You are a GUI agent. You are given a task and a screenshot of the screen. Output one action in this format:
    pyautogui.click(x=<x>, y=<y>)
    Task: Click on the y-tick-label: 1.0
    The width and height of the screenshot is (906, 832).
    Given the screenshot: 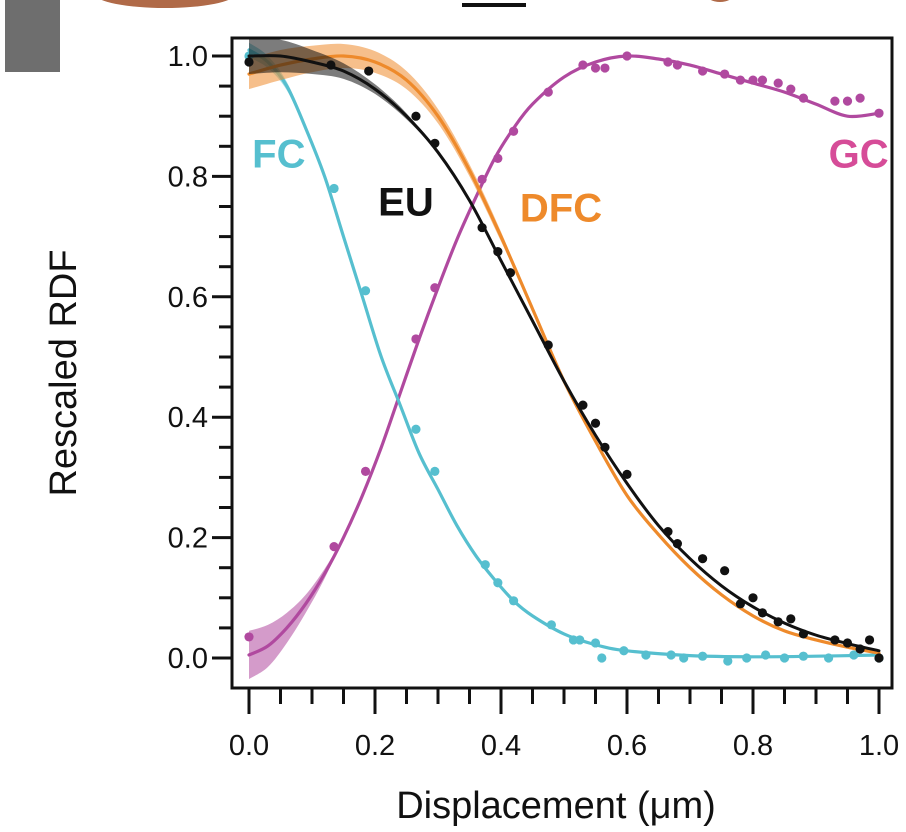 What is the action you would take?
    pyautogui.click(x=188, y=57)
    